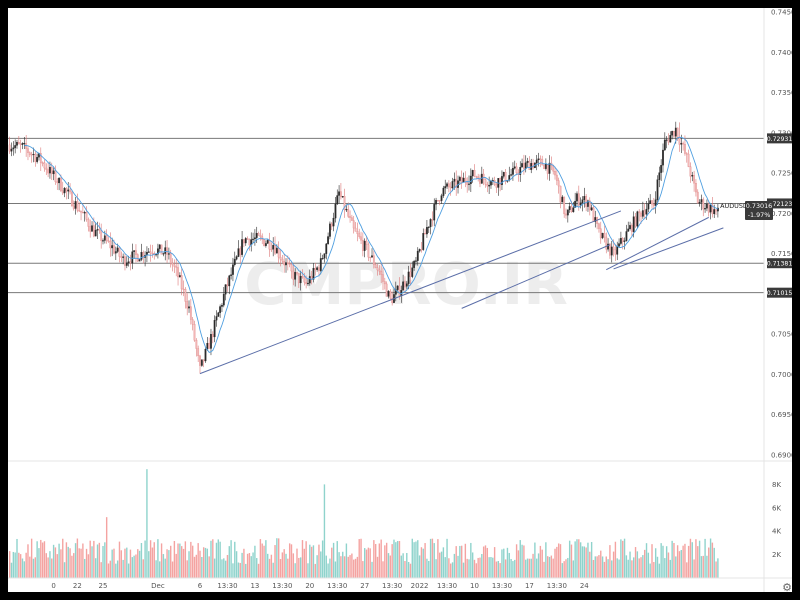 This screenshot has width=800, height=600. I want to click on price-tick-label: 0.72500, so click(781, 174).